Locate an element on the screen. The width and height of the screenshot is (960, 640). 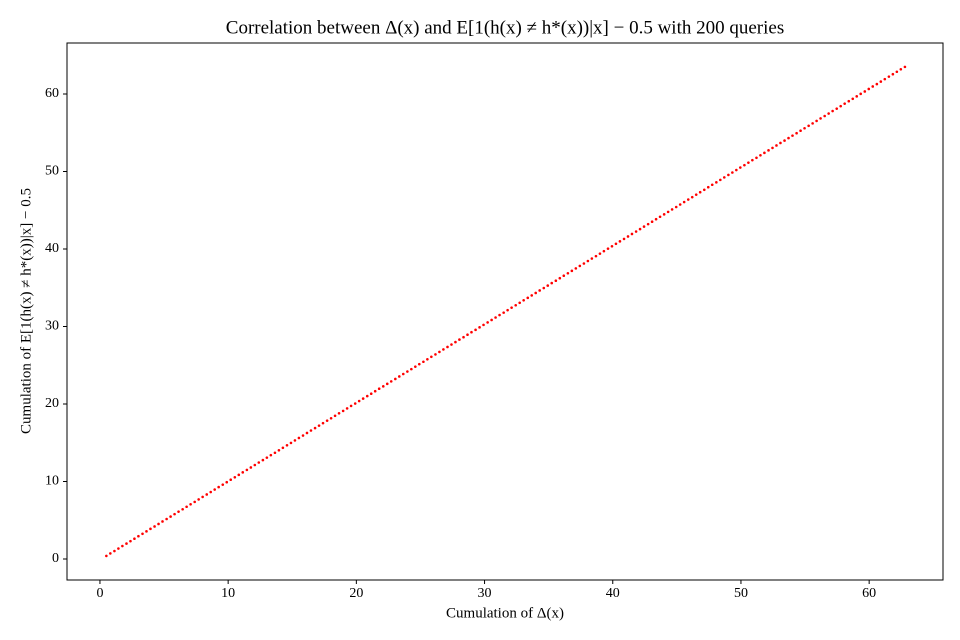
y-axis-label: Cumulation of E[1(h(x) ≠ h*(x))|x] − 0.5 is located at coordinates (26, 311).